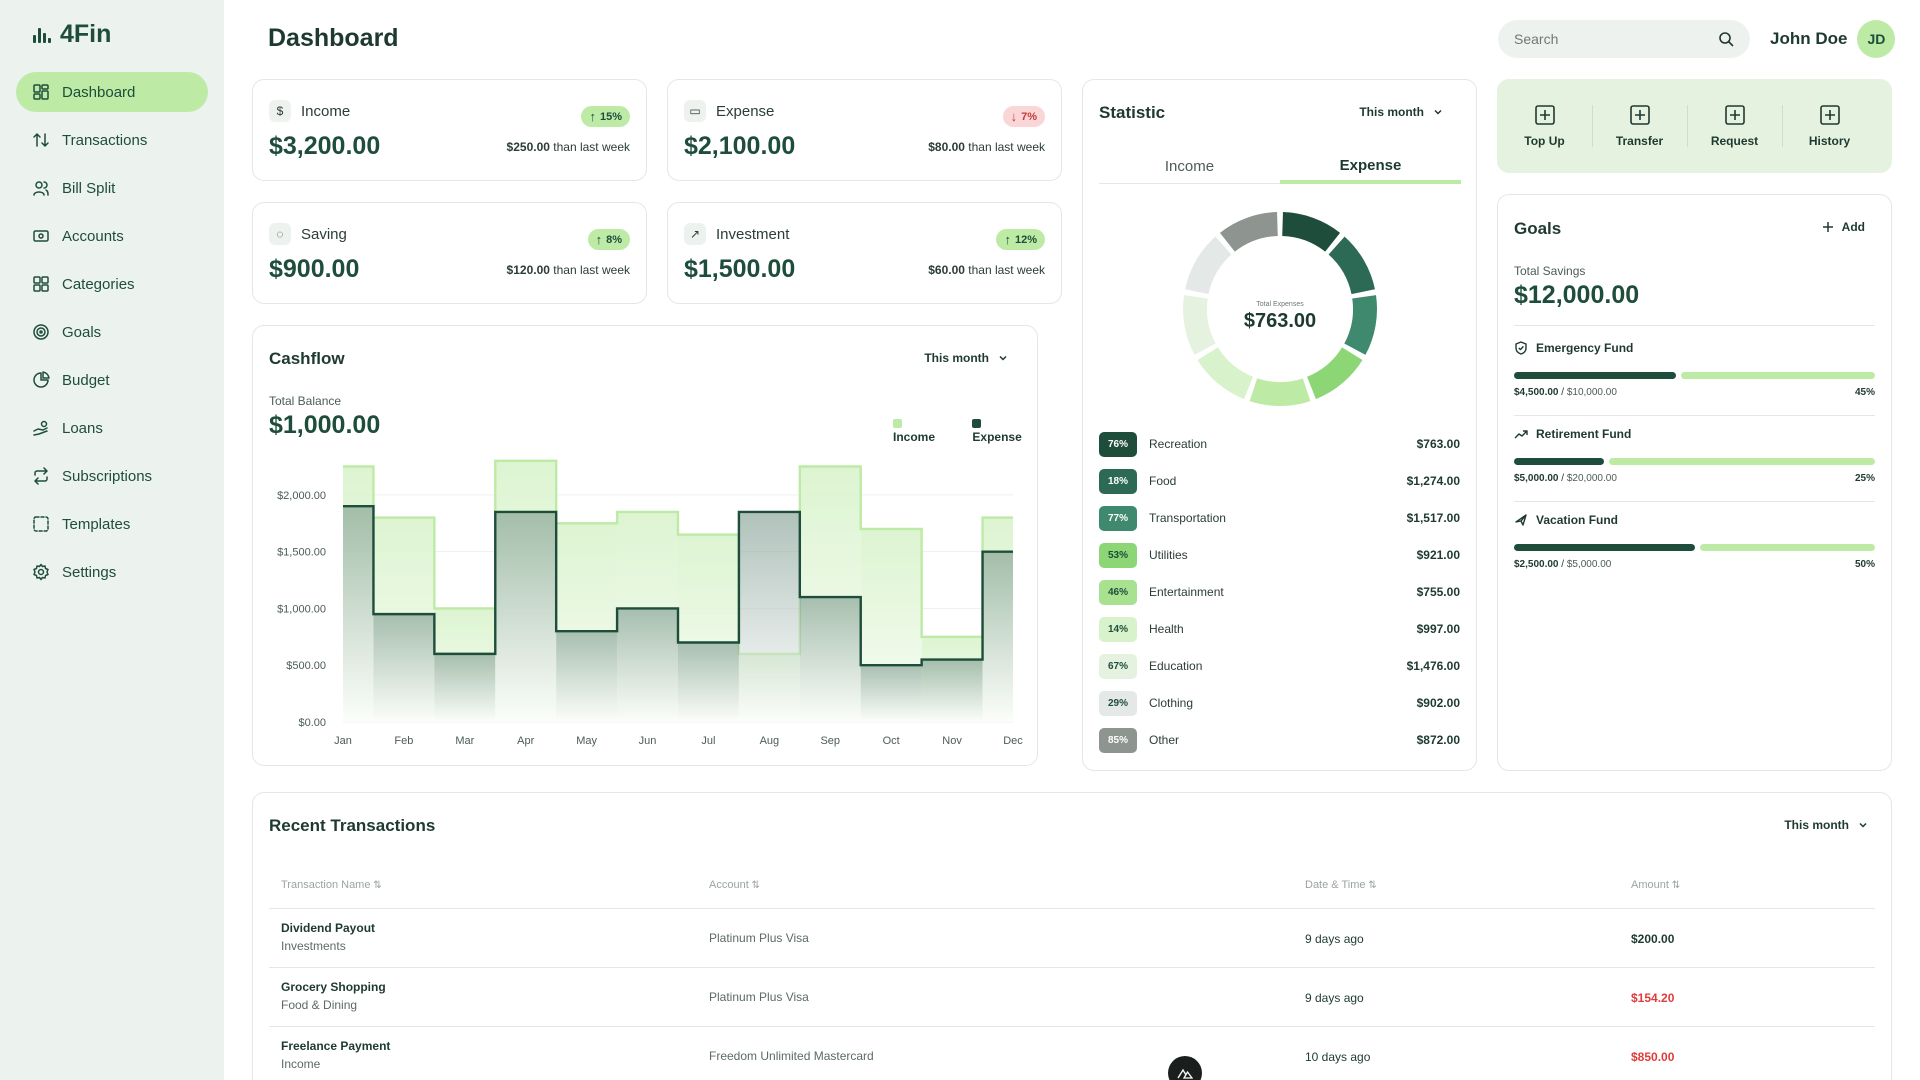 This screenshot has width=1920, height=1080. Describe the element at coordinates (647, 665) in the screenshot. I see `cashflow-expense-bar` at that location.